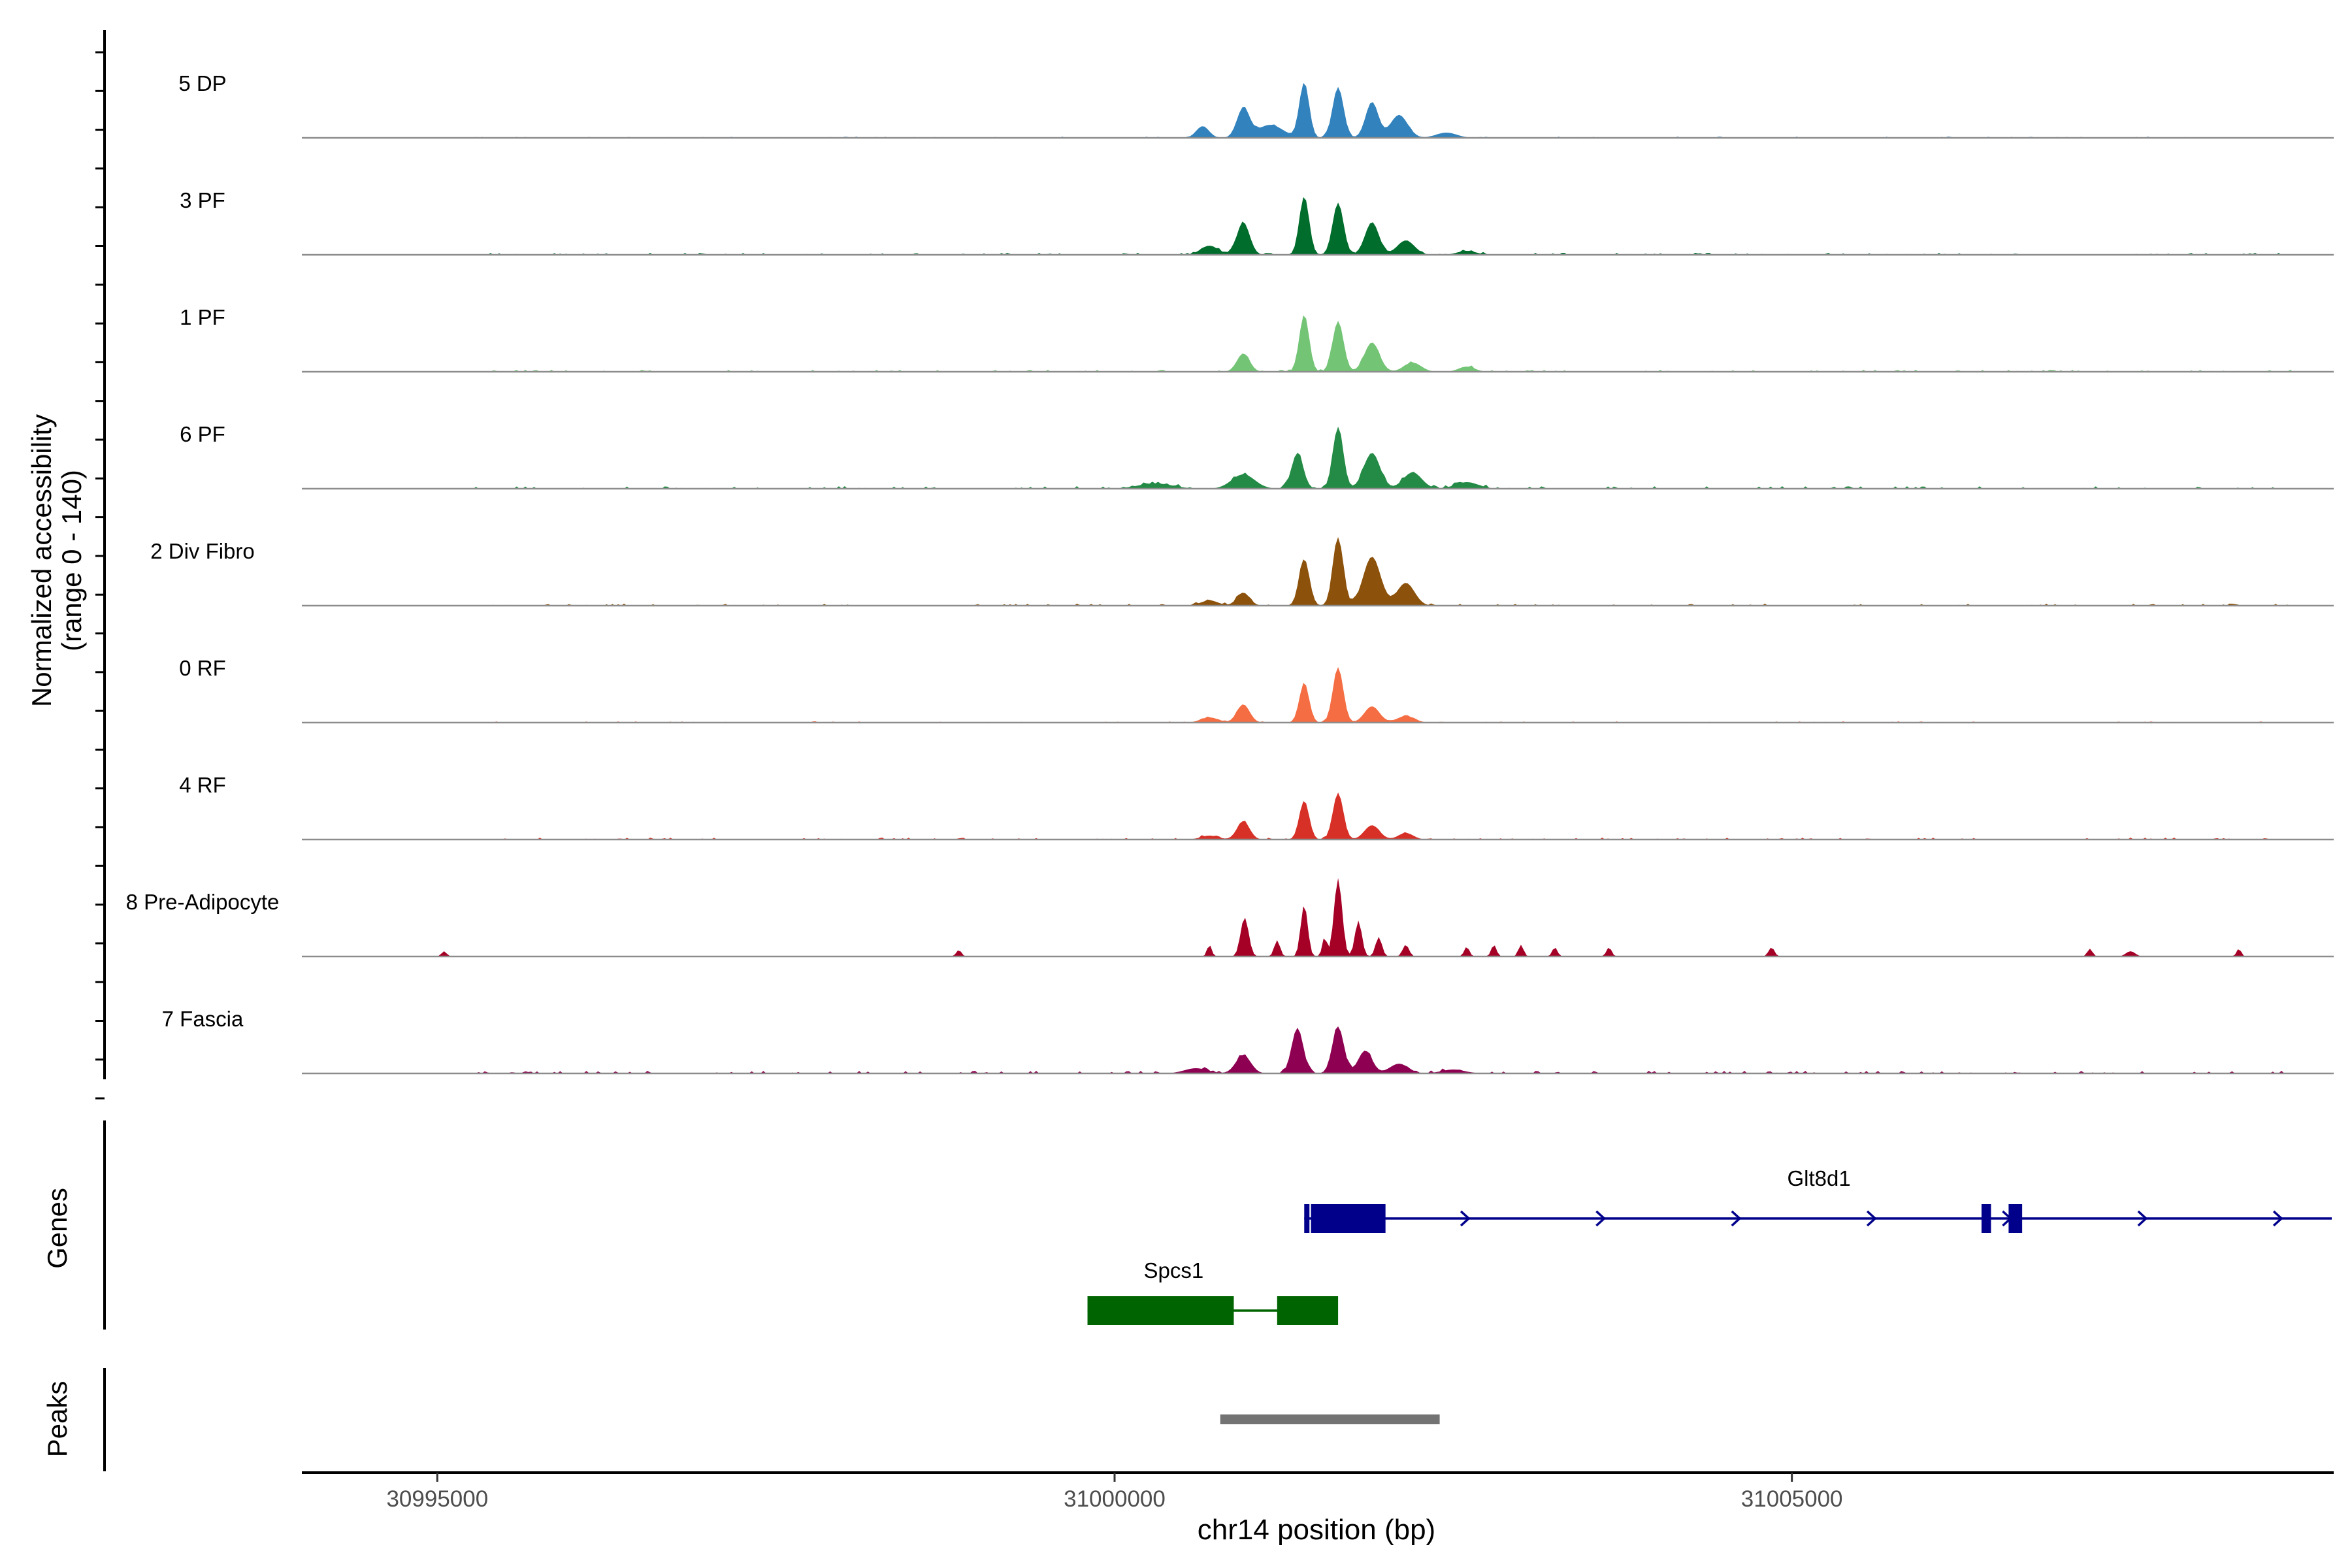 This screenshot has width=2352, height=1568. I want to click on track-label: 2 Div Fibro, so click(202, 551).